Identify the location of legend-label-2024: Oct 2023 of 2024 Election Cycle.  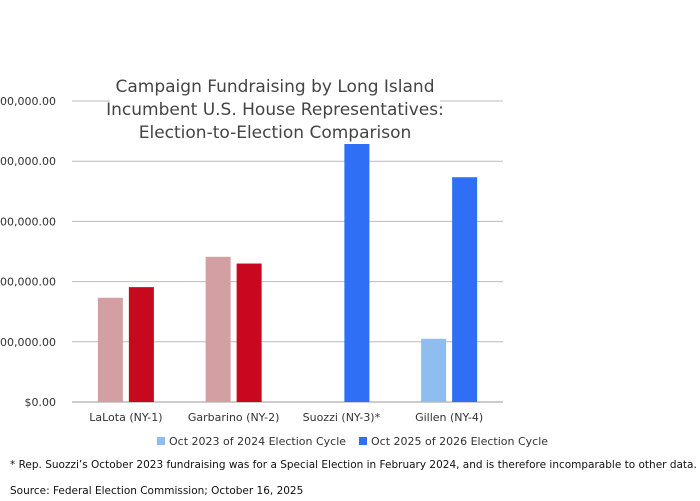
(257, 441).